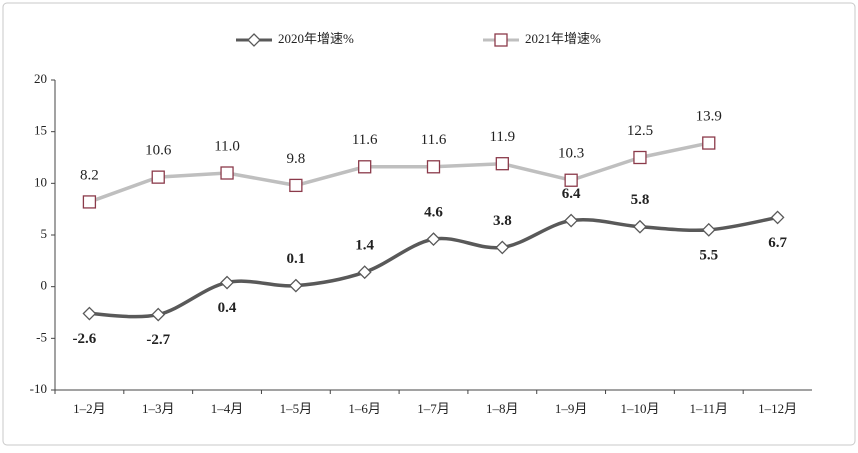 The width and height of the screenshot is (858, 453). Describe the element at coordinates (158, 151) in the screenshot. I see `data-label: 10.6` at that location.